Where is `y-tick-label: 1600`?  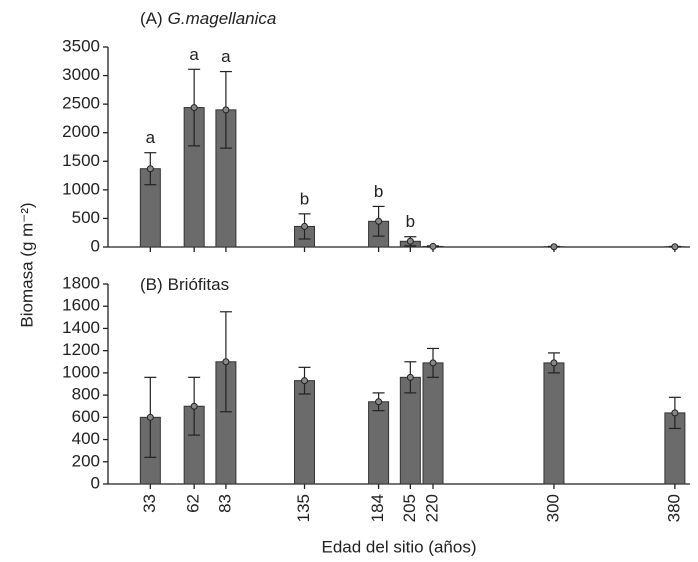 y-tick-label: 1600 is located at coordinates (81, 305).